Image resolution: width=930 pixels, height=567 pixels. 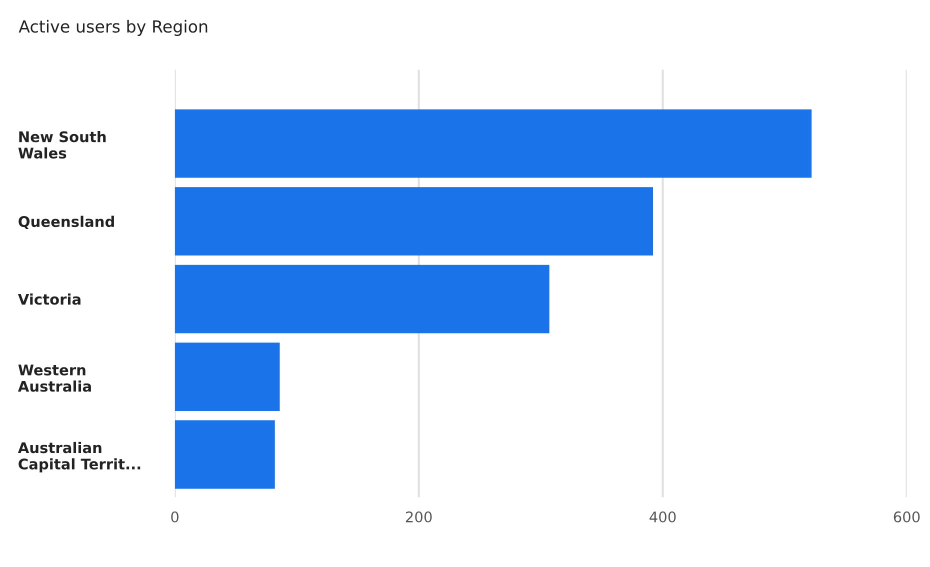 What do you see at coordinates (663, 516) in the screenshot?
I see `x-tick-label: 400` at bounding box center [663, 516].